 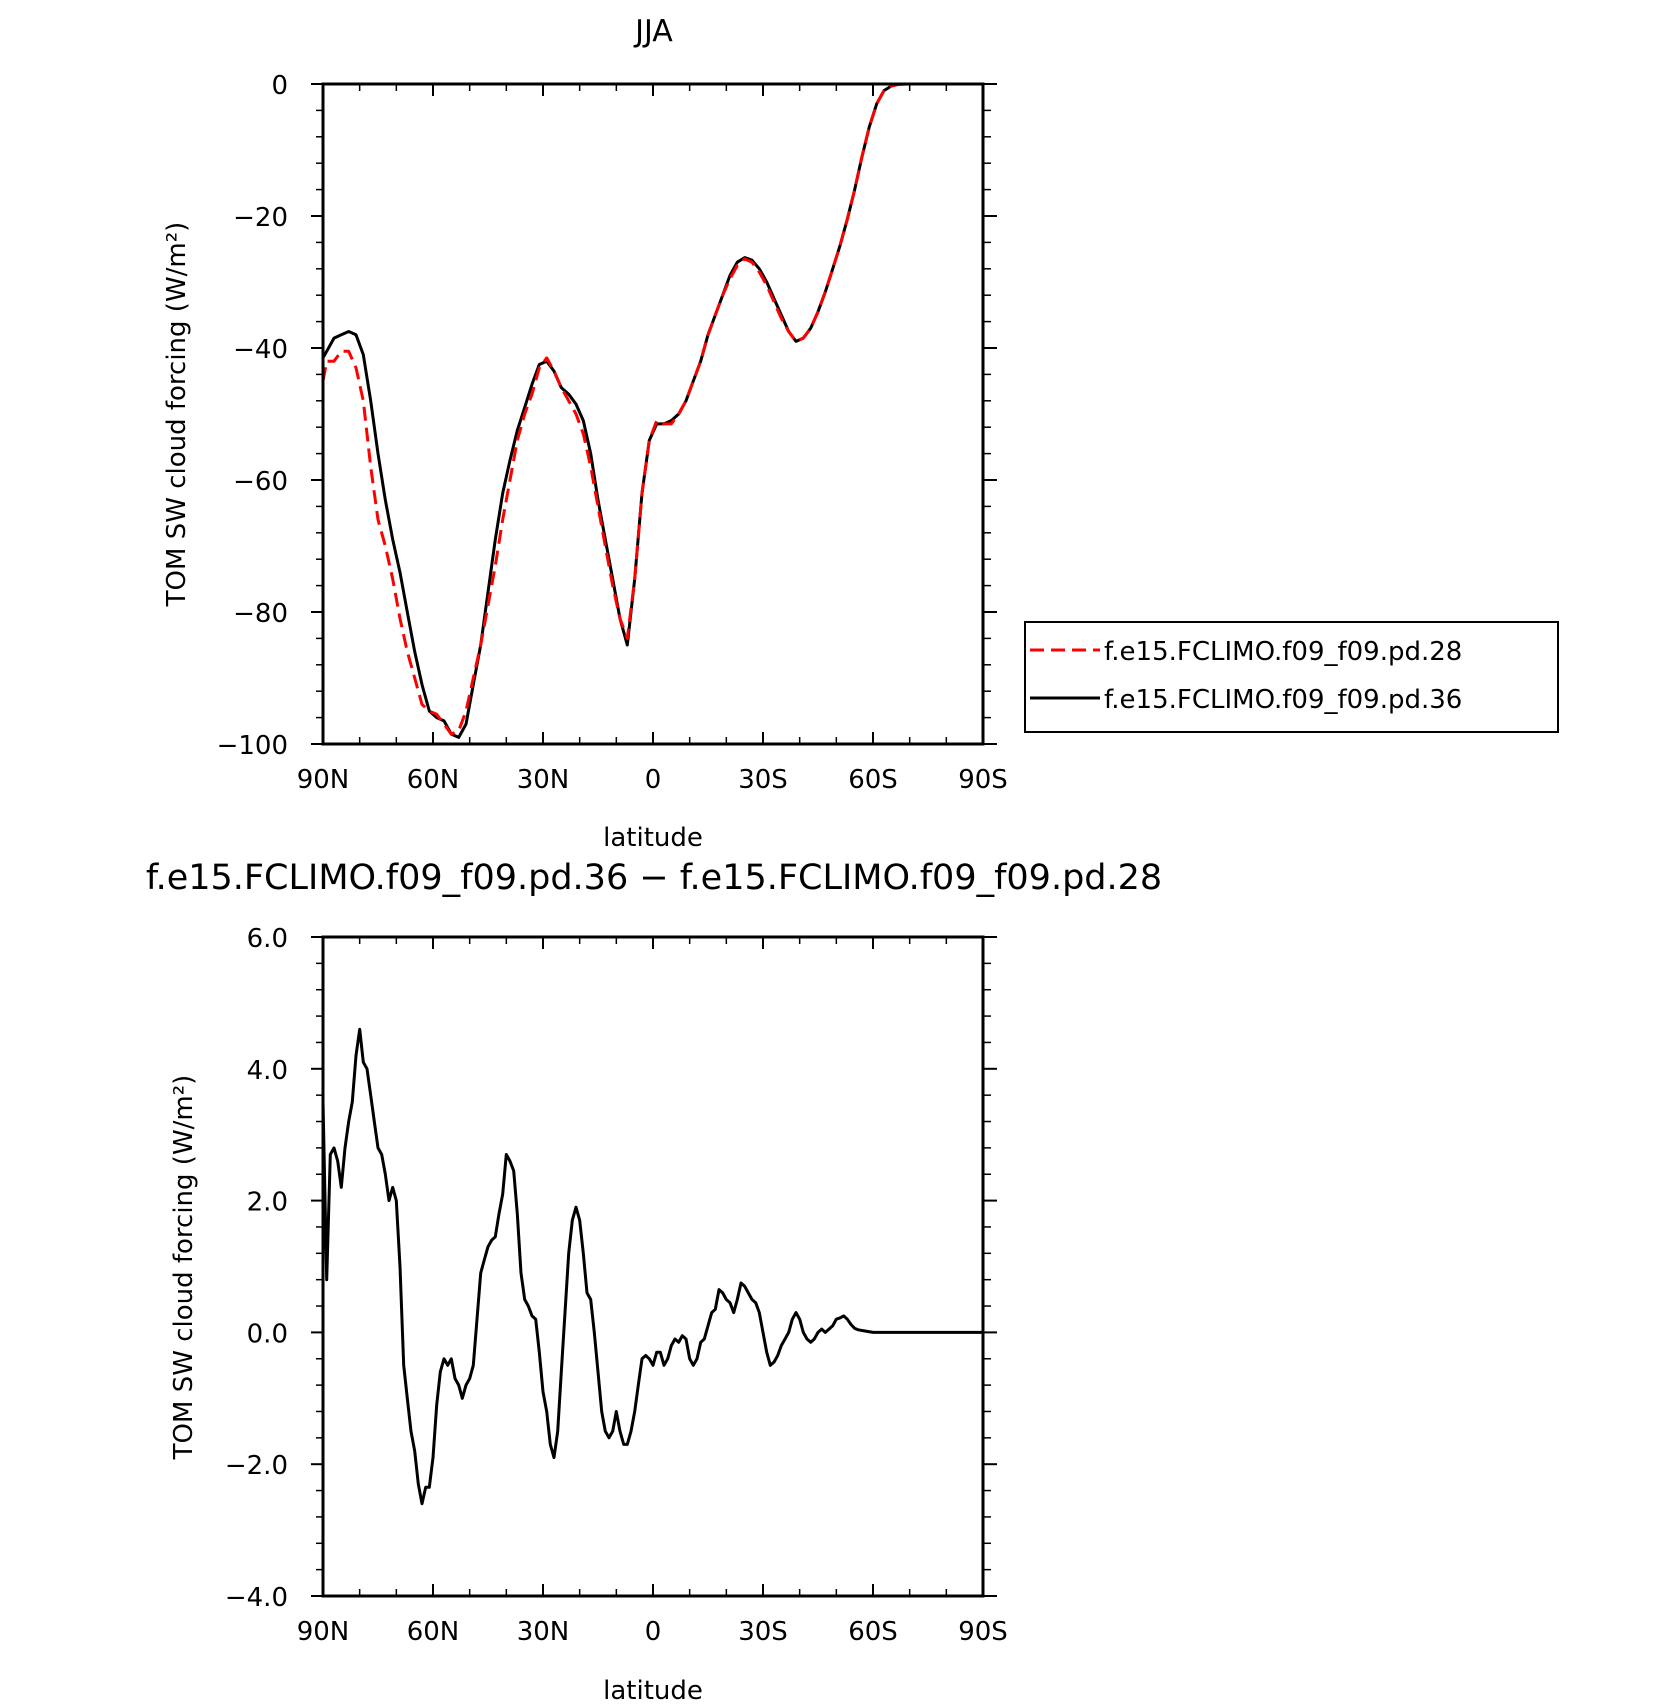 I want to click on y-tick-label: −4.0, so click(x=256, y=1598).